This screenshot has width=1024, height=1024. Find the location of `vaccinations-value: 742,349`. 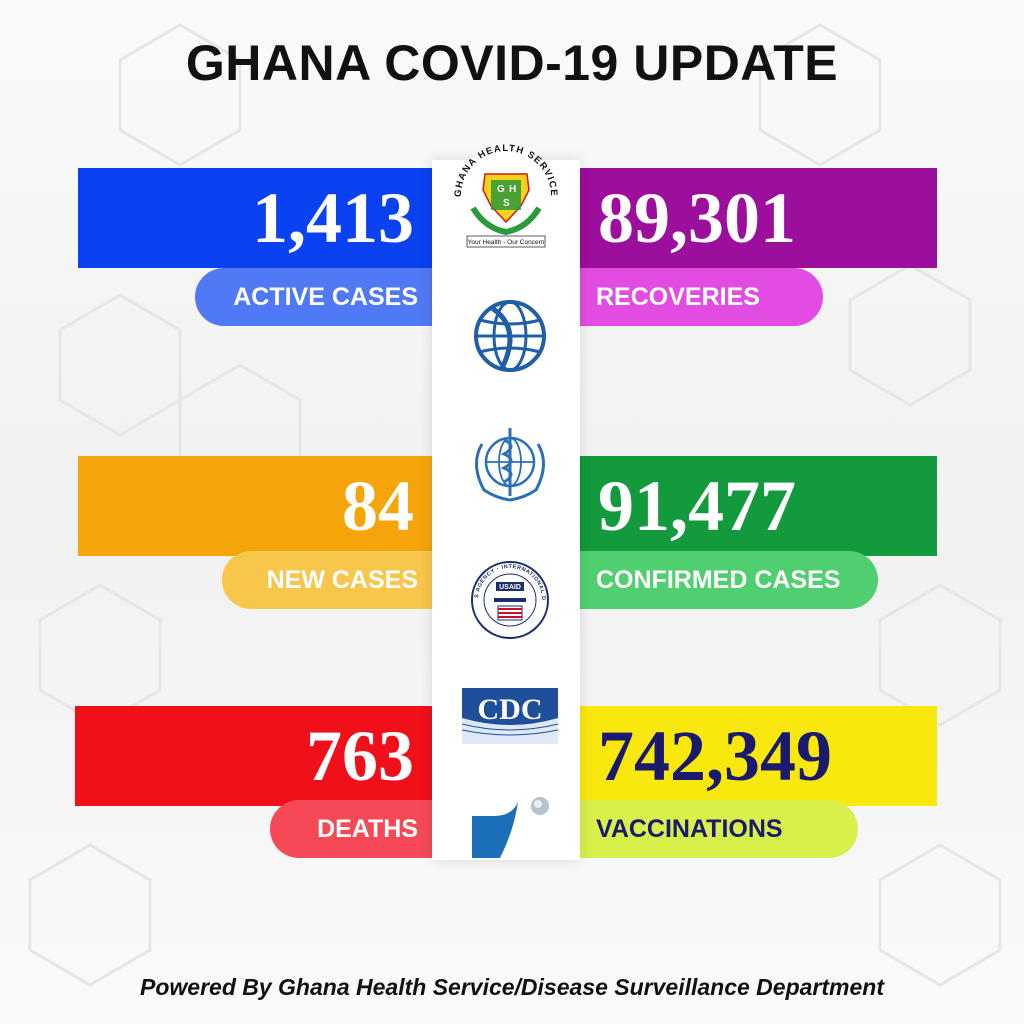

vaccinations-value: 742,349 is located at coordinates (715, 756).